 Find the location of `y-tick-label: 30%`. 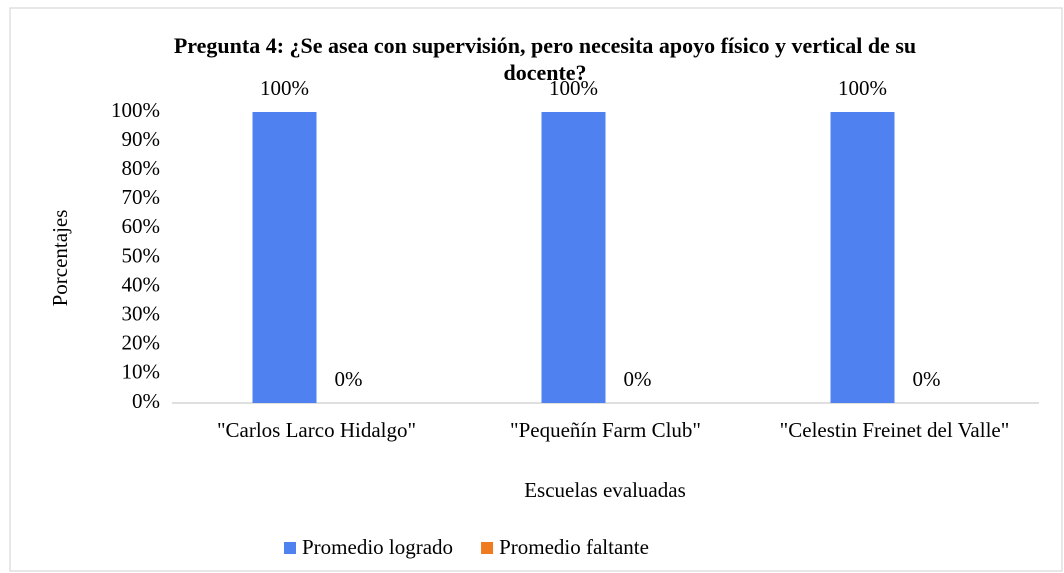

y-tick-label: 30% is located at coordinates (141, 314).